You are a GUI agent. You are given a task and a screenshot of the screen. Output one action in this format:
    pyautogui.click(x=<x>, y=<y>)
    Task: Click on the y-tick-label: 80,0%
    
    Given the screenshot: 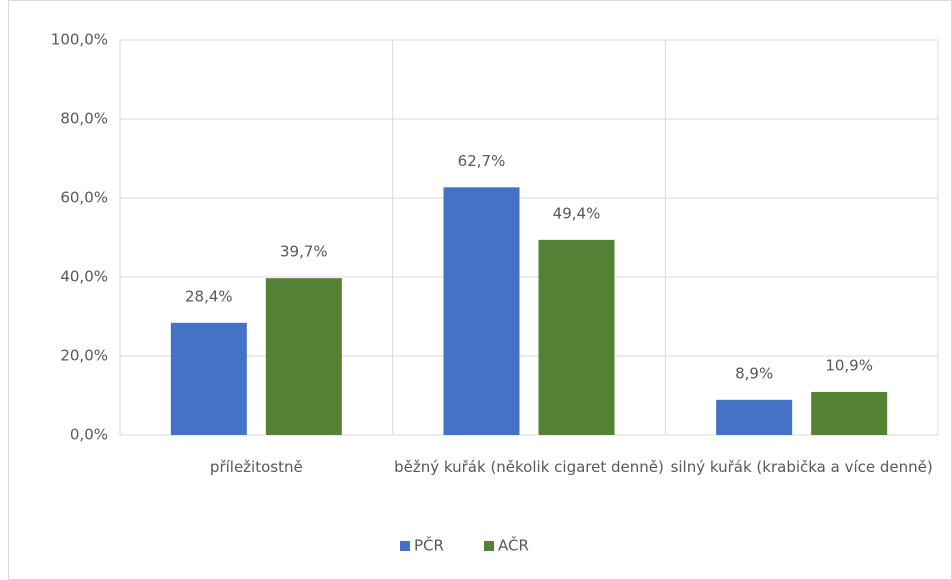 What is the action you would take?
    pyautogui.click(x=84, y=119)
    